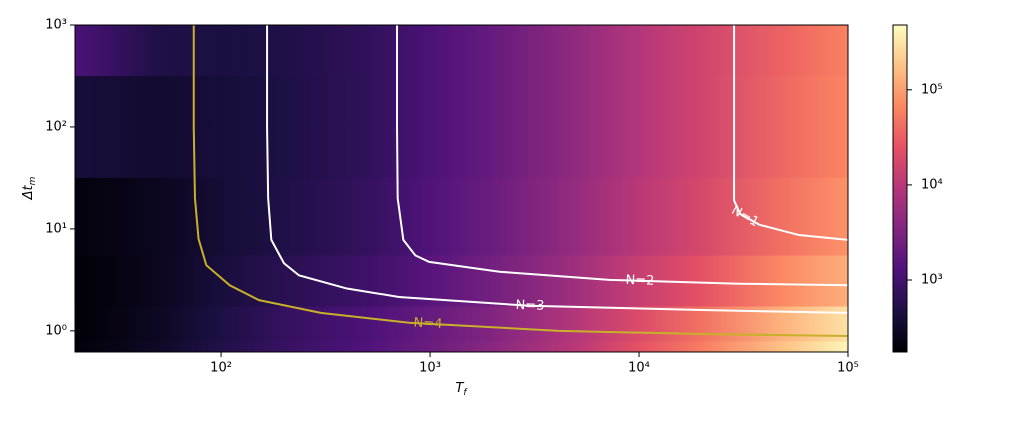 This screenshot has height=425, width=1017. I want to click on x-tick-label: 10⁴, so click(639, 368).